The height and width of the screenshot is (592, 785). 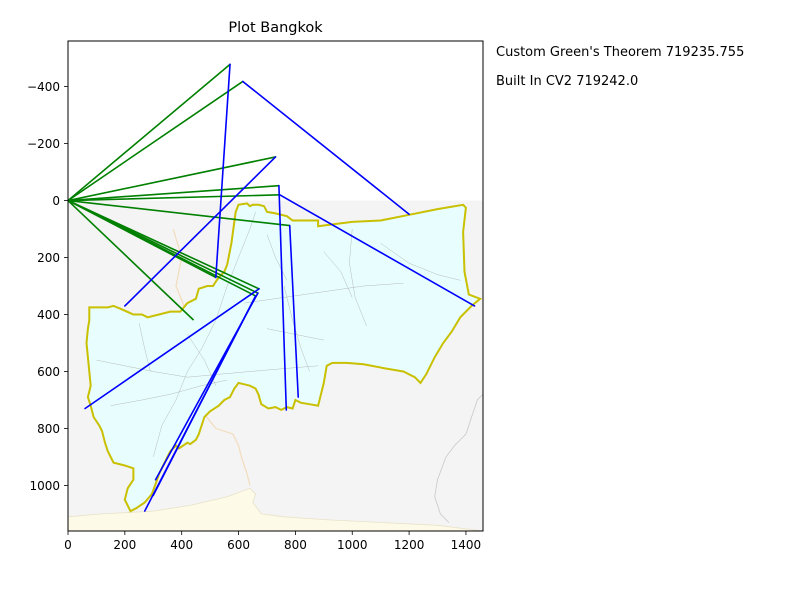 What do you see at coordinates (124, 545) in the screenshot?
I see `x-tick-label: 200` at bounding box center [124, 545].